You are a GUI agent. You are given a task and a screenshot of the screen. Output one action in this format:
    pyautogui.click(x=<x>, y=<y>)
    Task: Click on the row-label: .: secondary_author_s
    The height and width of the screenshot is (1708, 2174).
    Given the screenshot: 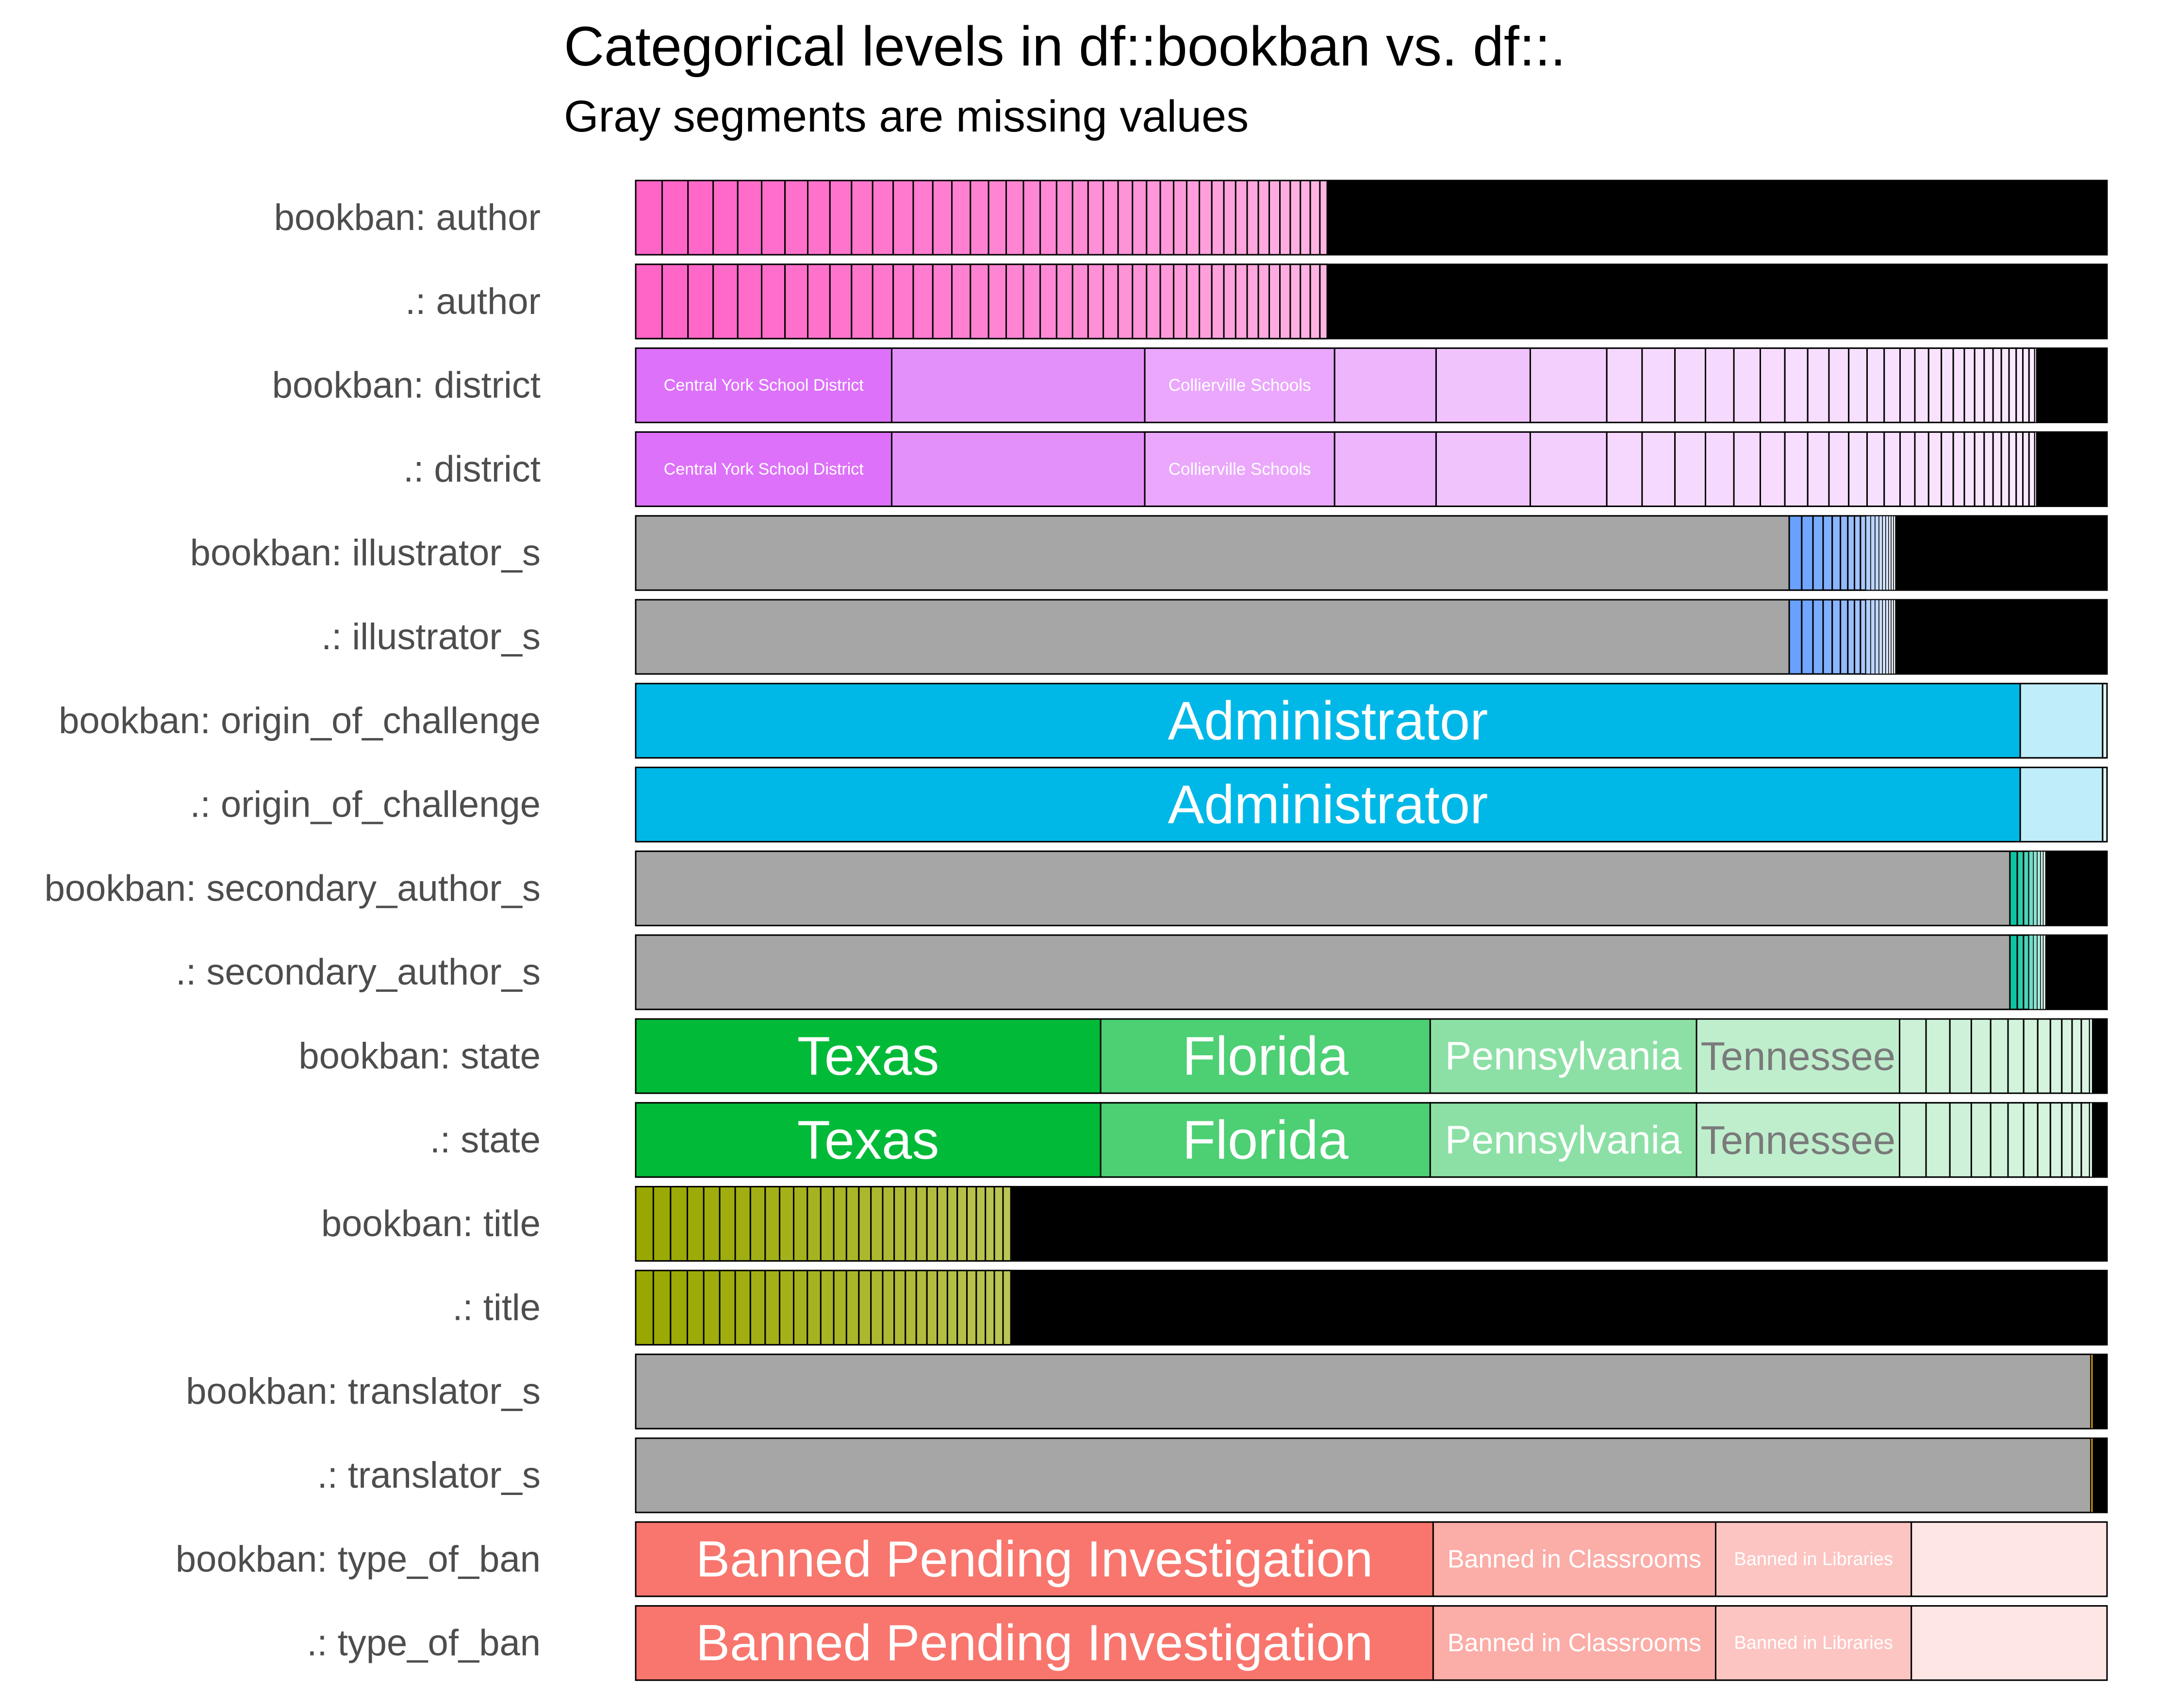 What is the action you would take?
    pyautogui.click(x=358, y=973)
    